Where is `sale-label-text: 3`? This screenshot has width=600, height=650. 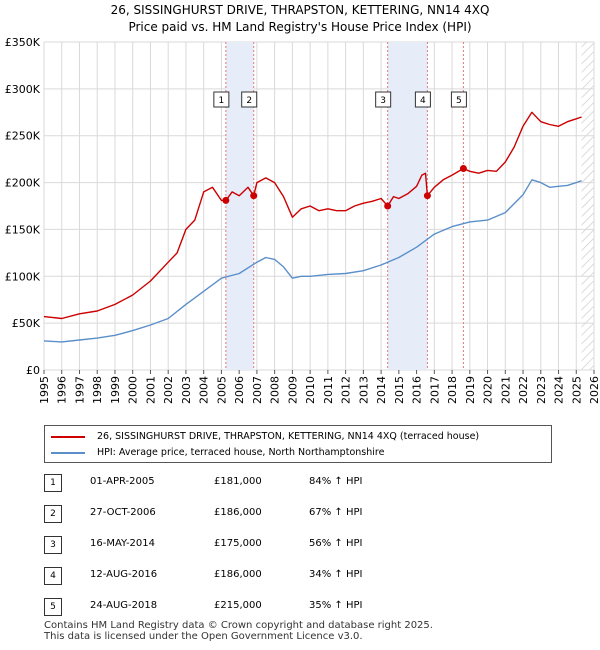 sale-label-text: 3 is located at coordinates (383, 101).